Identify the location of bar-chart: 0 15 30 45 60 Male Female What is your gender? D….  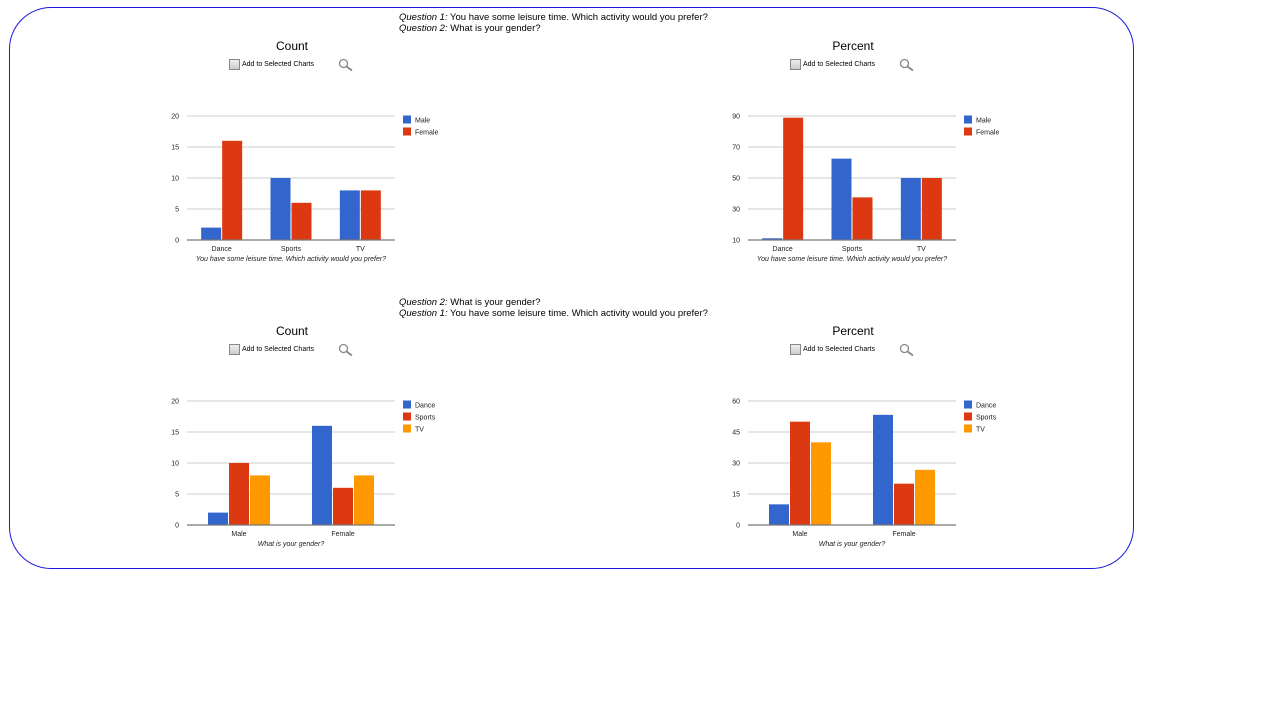
(864, 474).